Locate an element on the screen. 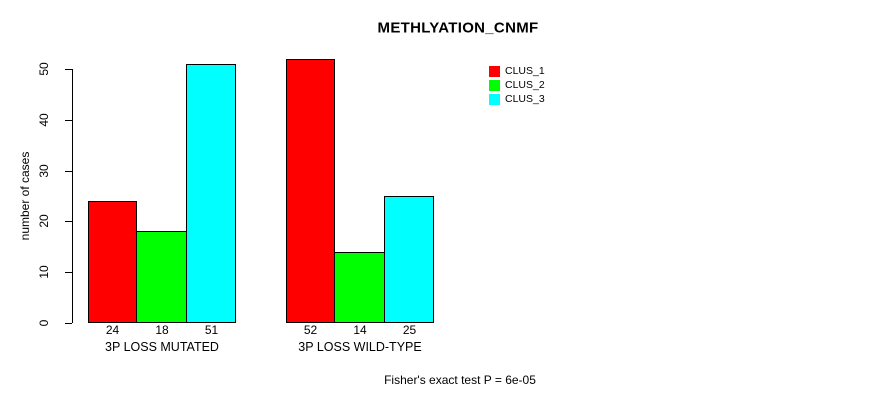 This screenshot has height=400, width=890. bar-value-label: 25 is located at coordinates (409, 330).